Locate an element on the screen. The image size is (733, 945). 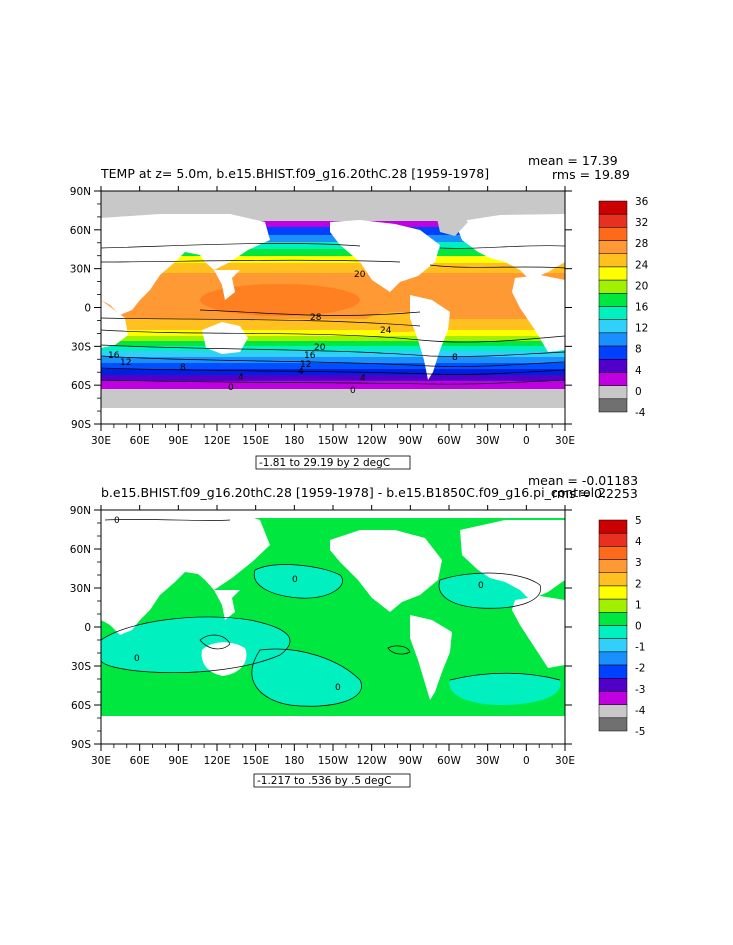
africa-west is located at coordinates (538, 313).